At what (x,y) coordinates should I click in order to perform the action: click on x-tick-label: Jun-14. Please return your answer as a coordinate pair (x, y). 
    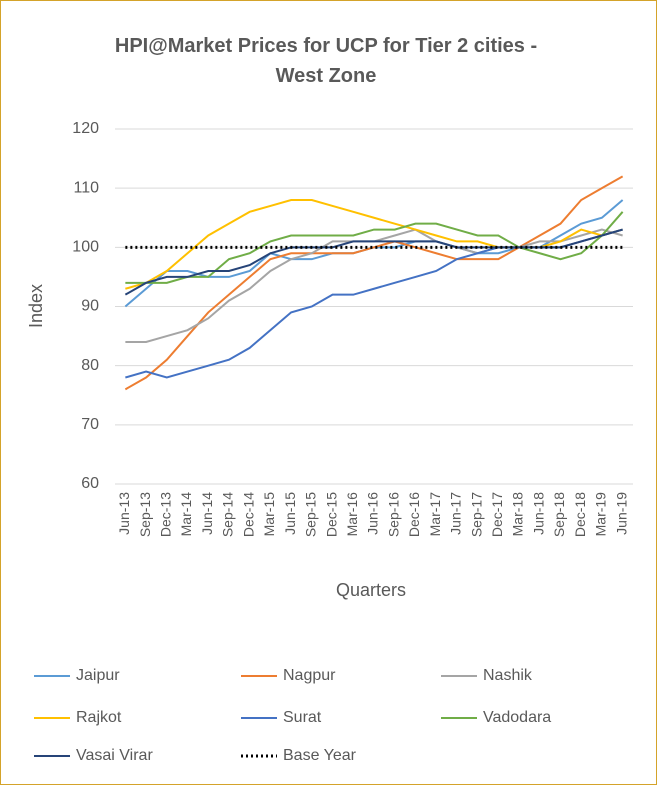
    Looking at the image, I should click on (207, 513).